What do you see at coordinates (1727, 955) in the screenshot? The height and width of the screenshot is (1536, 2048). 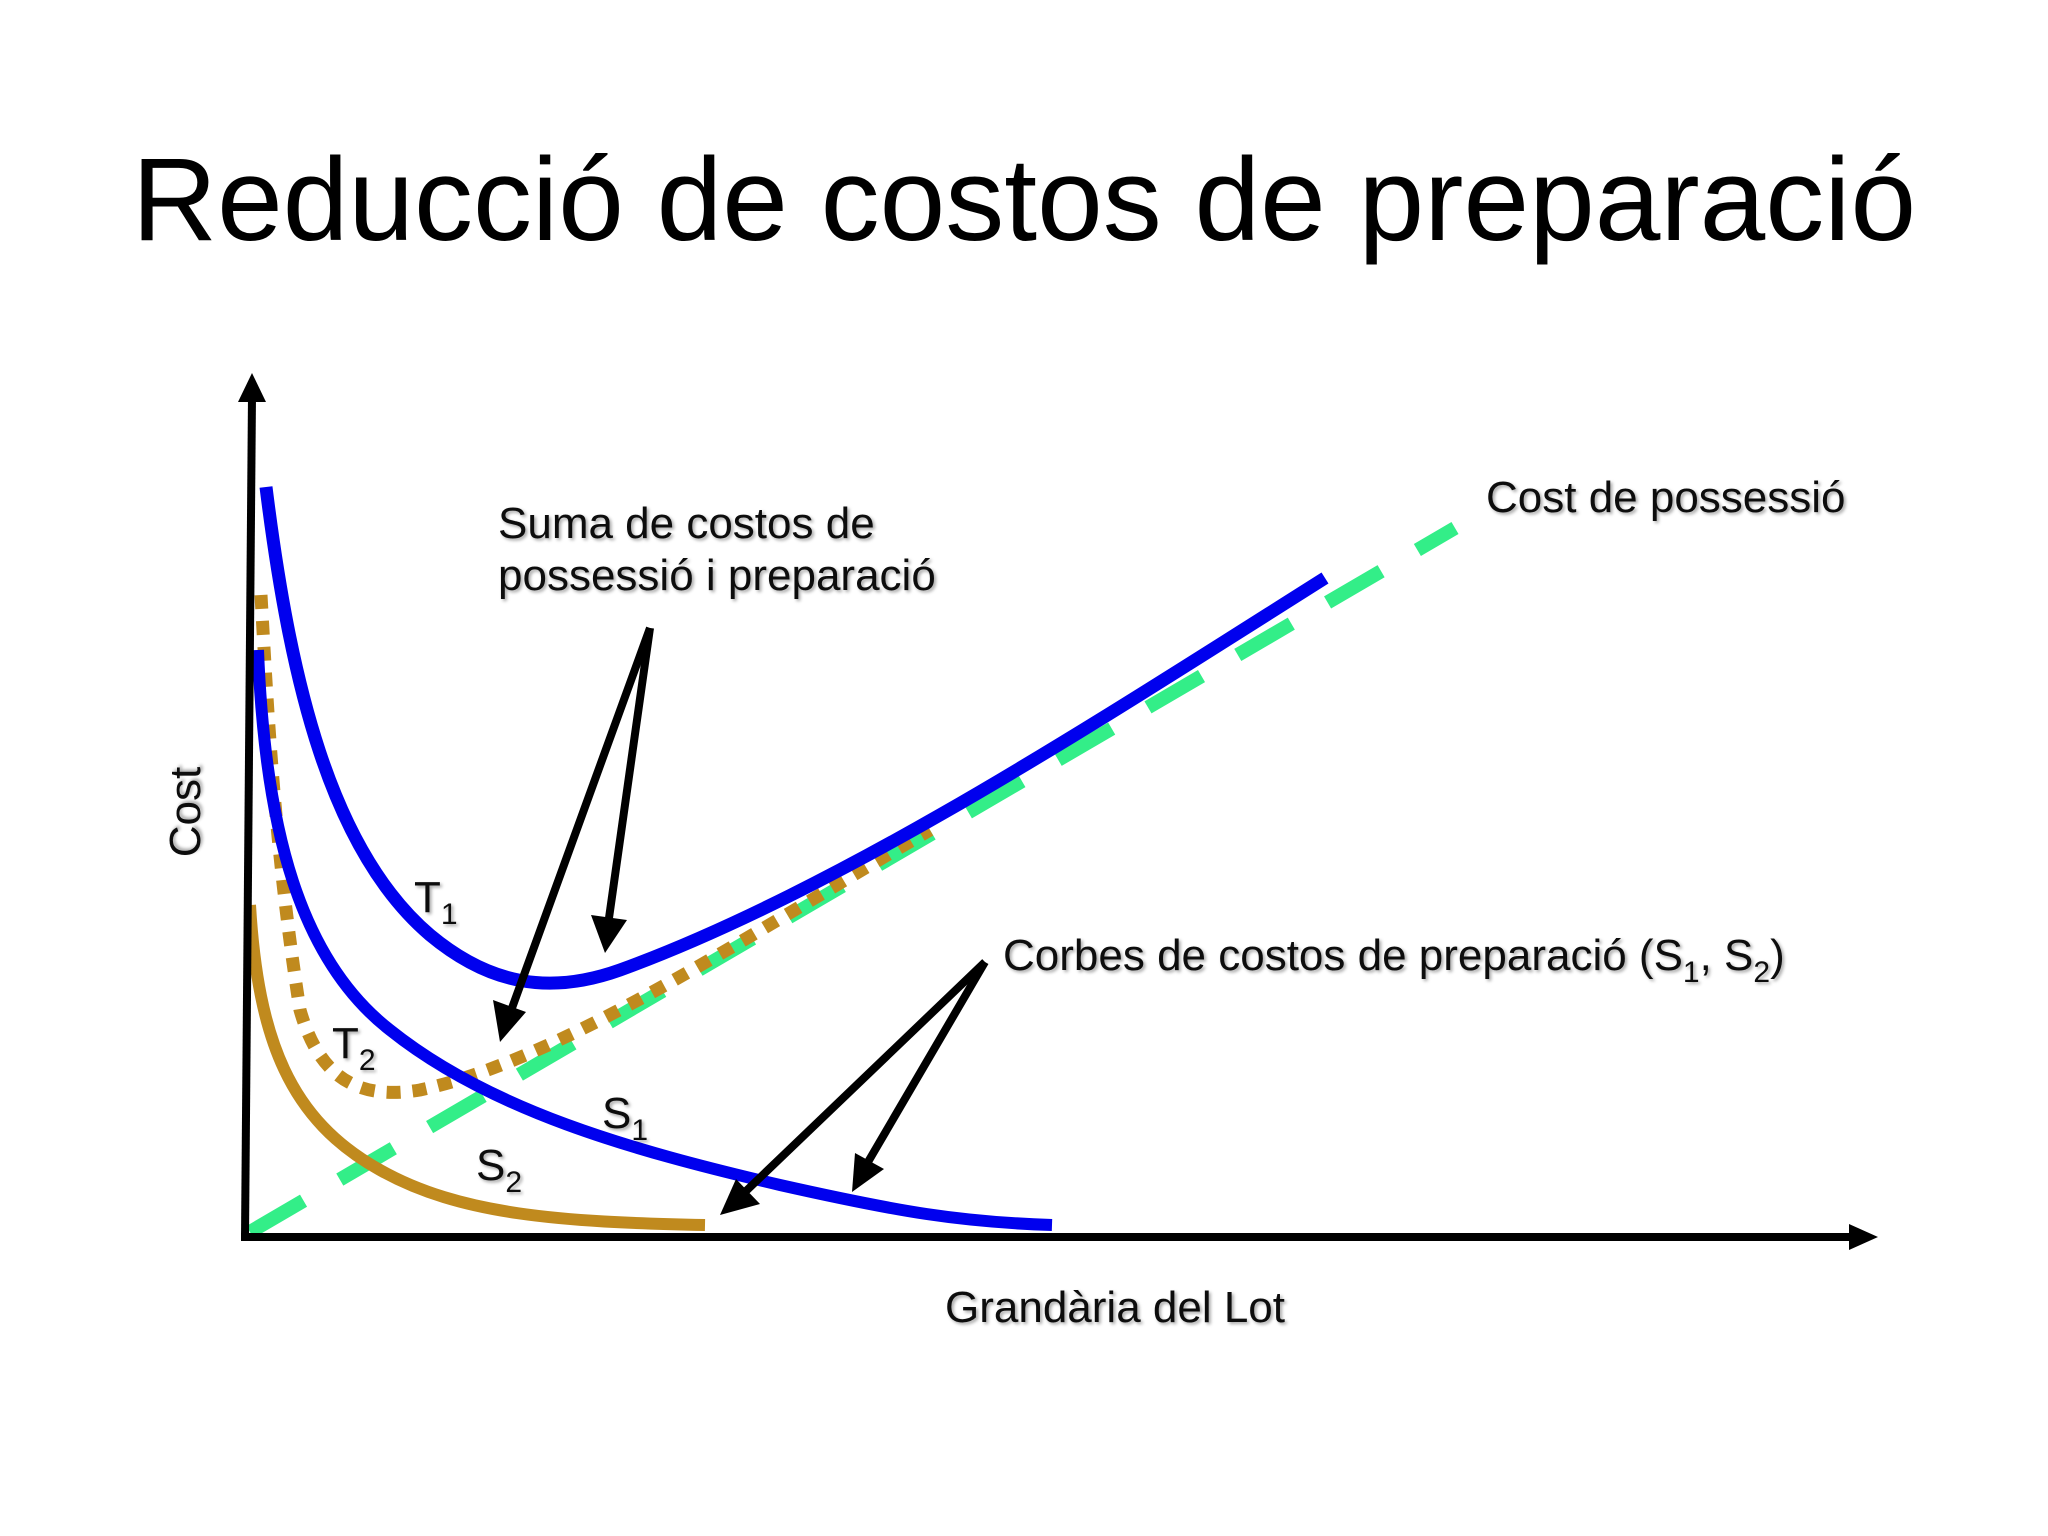 I see `setup-curves-sep: , S` at bounding box center [1727, 955].